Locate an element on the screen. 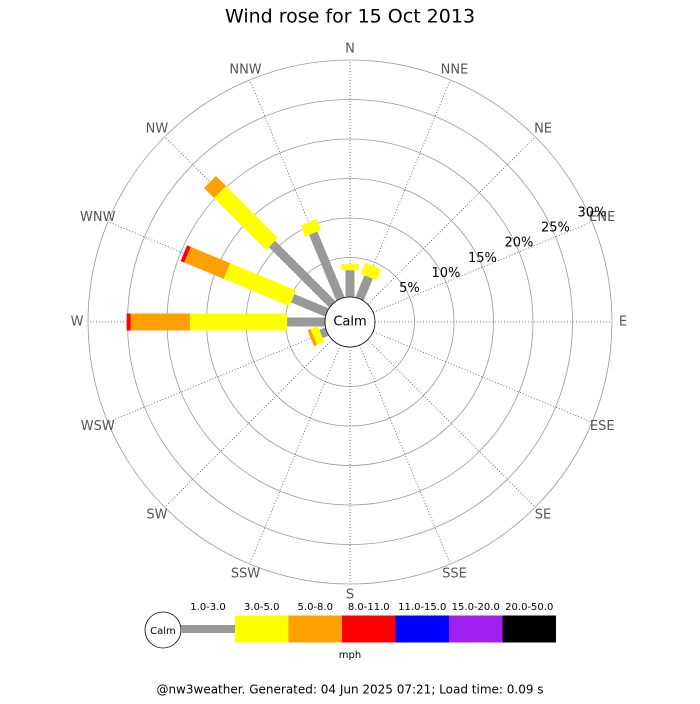  direction-label: NE is located at coordinates (543, 128).